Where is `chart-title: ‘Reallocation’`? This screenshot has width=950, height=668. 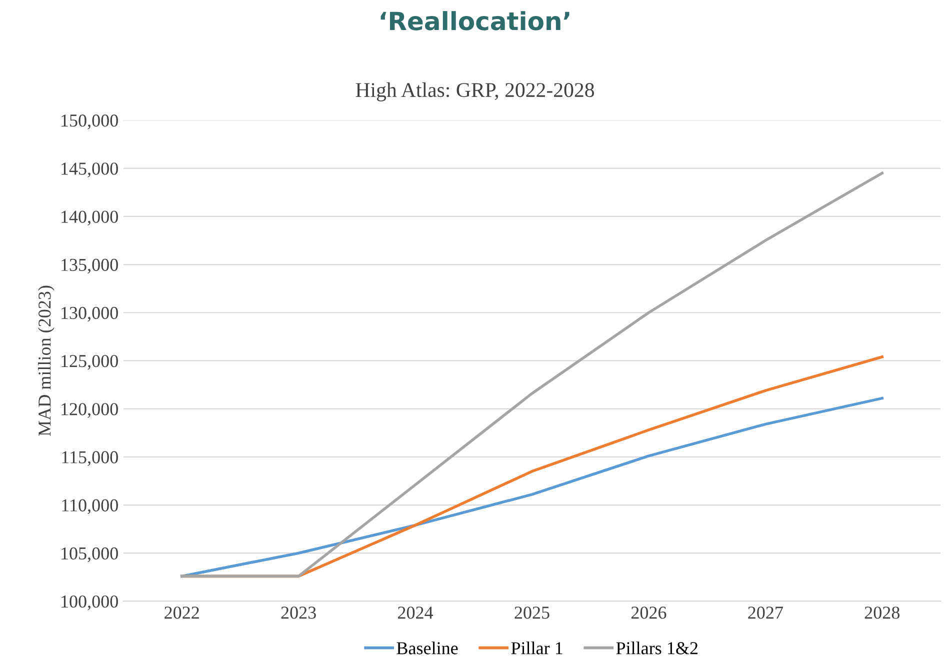
chart-title: ‘Reallocation’ is located at coordinates (475, 20).